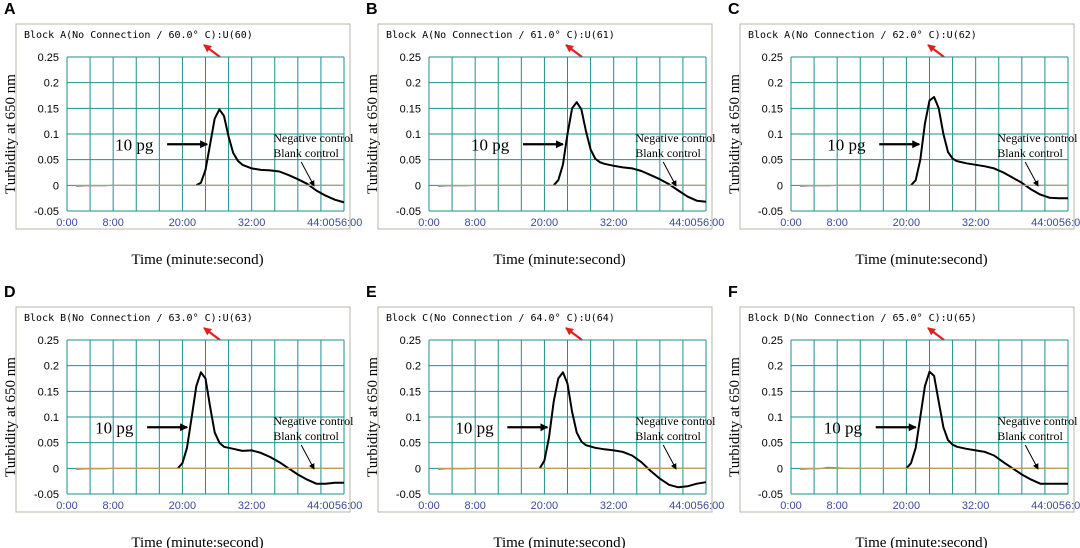 The height and width of the screenshot is (548, 1080). Describe the element at coordinates (862, 318) in the screenshot. I see `panel-title: Block D(No Connection / 65.0° C):U(65)` at that location.